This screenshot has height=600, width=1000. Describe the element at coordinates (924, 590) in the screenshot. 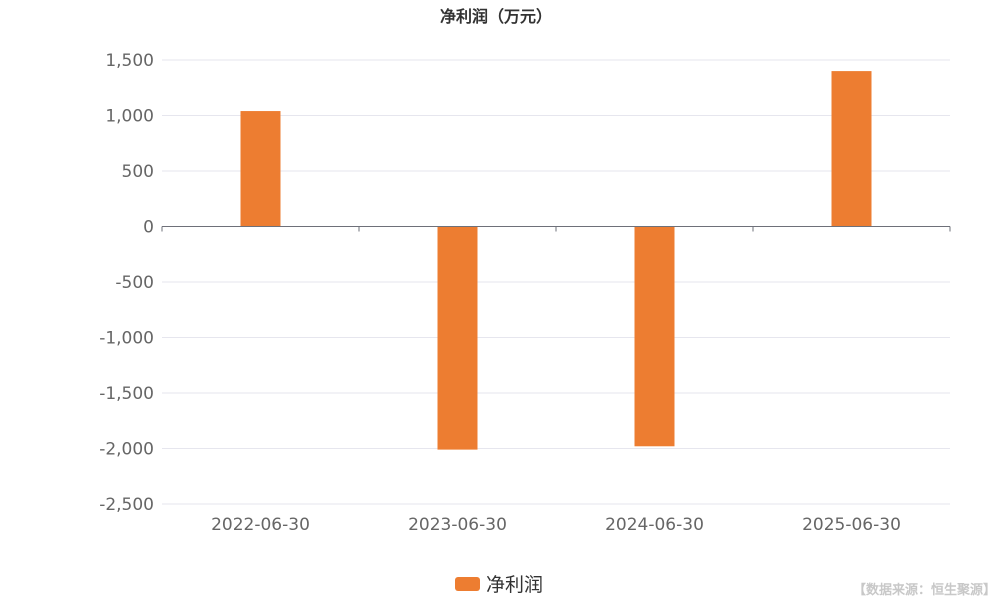

I see `source-note: 【数据来源：恒生聚源】` at that location.